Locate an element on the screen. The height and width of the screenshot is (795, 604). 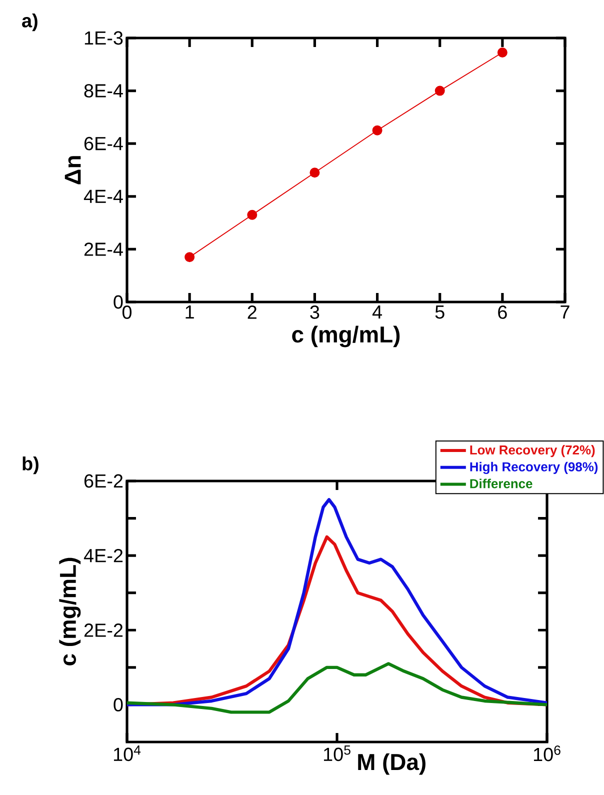
x-tick-label: 0 is located at coordinates (127, 312).